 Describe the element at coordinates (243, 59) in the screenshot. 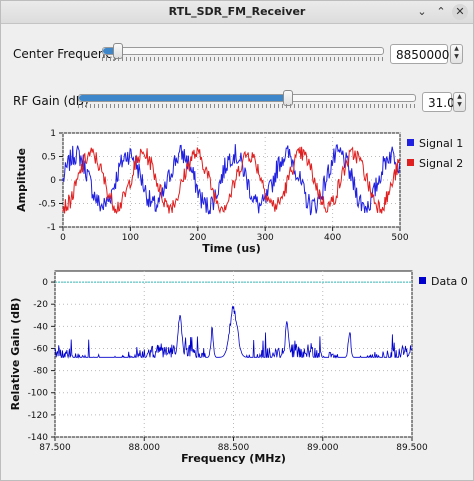

I see `center-frequency-slider-ticks` at that location.